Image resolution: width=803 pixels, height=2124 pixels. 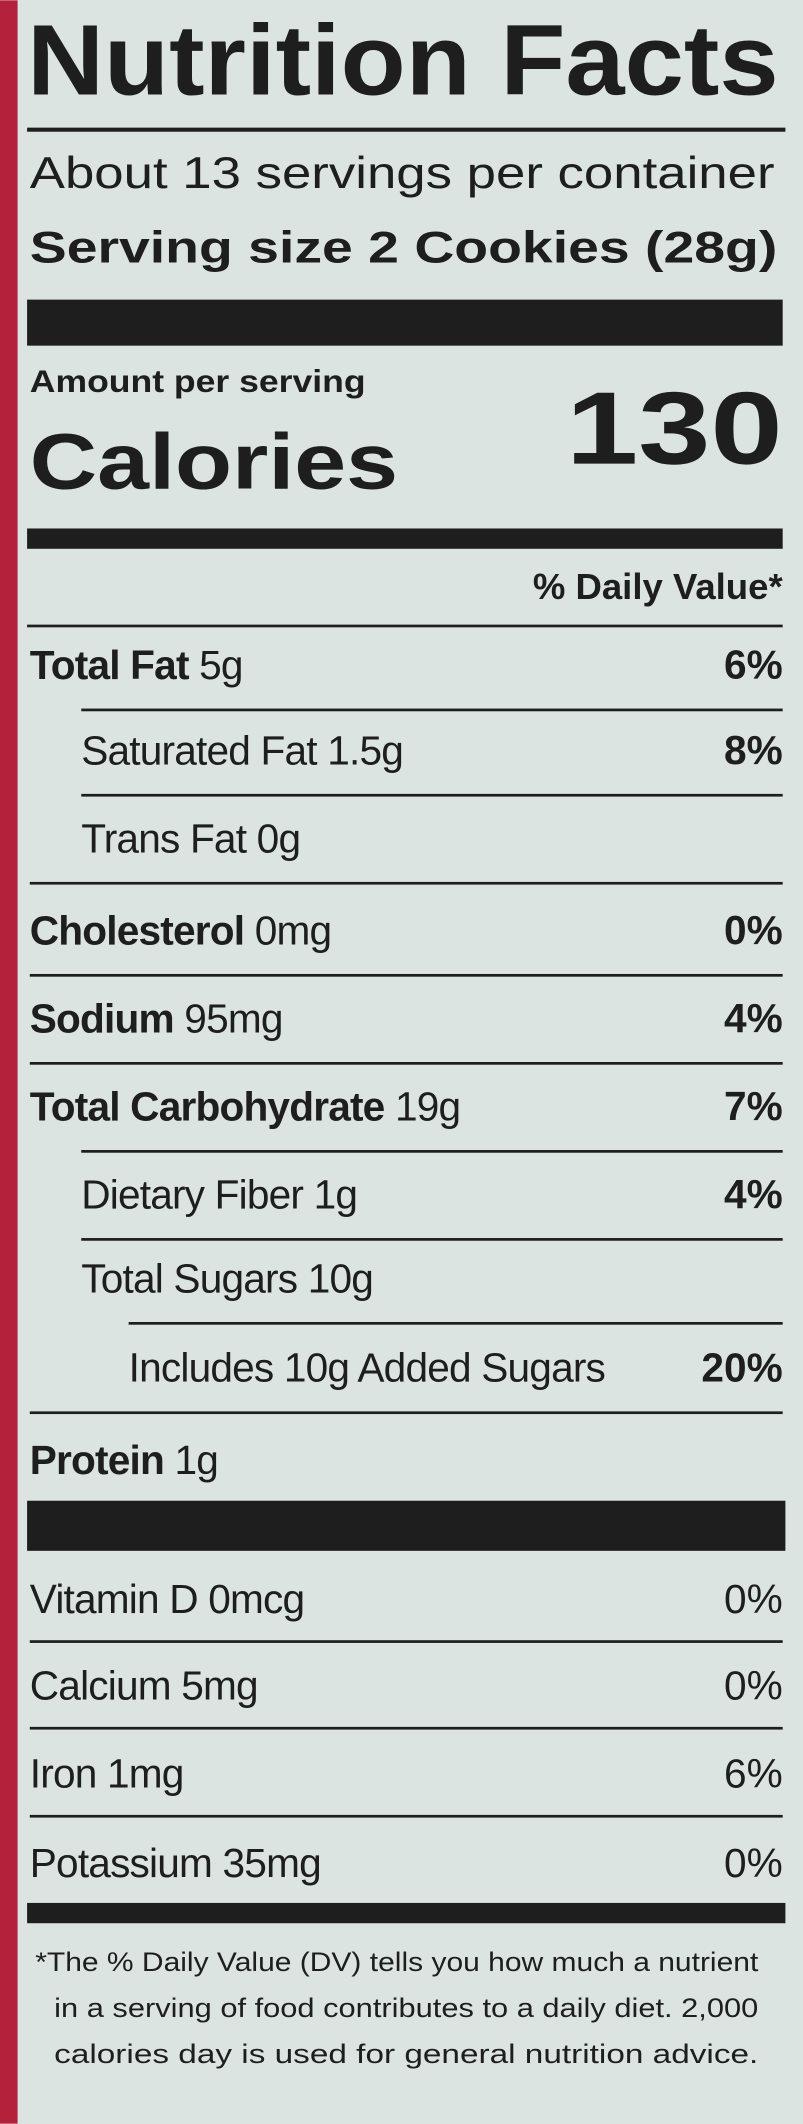 What do you see at coordinates (192, 1194) in the screenshot?
I see `nutrient-name: Dietary Fiber` at bounding box center [192, 1194].